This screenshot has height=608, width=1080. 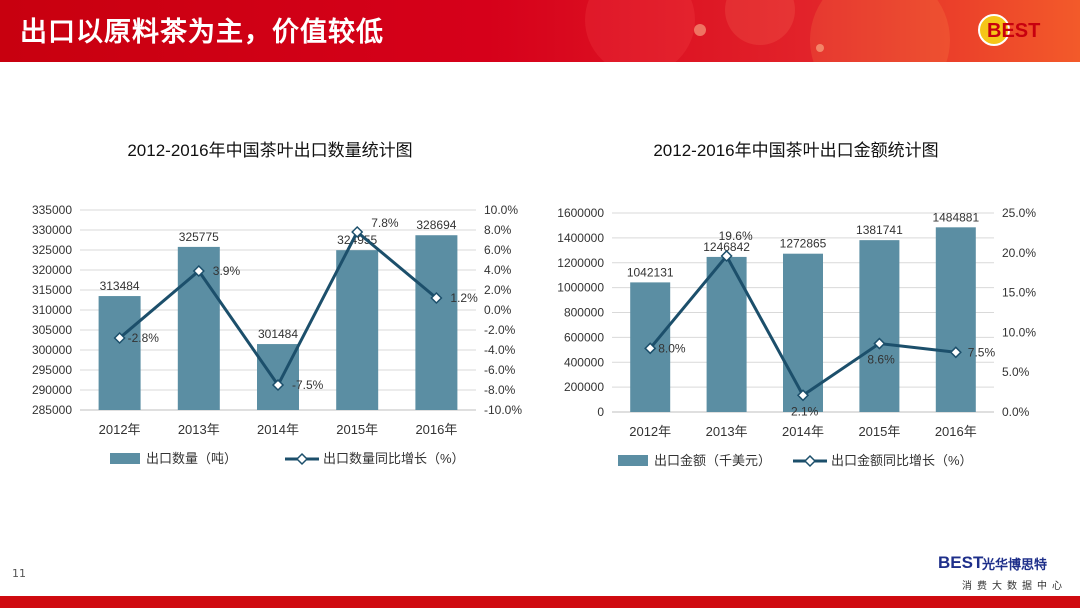 I want to click on best-logo-icon: BEST, so click(x=1009, y=30).